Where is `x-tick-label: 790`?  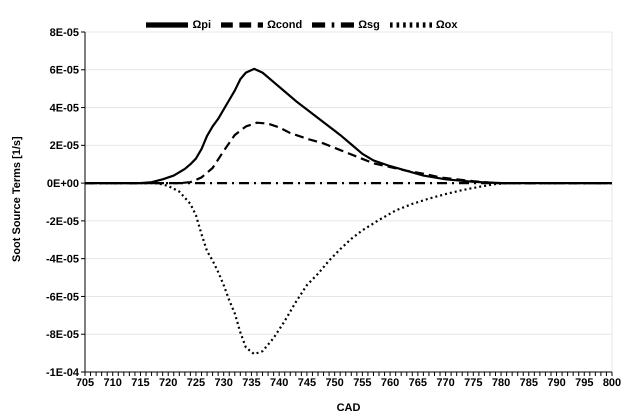
x-tick-label: 790 is located at coordinates (556, 382).